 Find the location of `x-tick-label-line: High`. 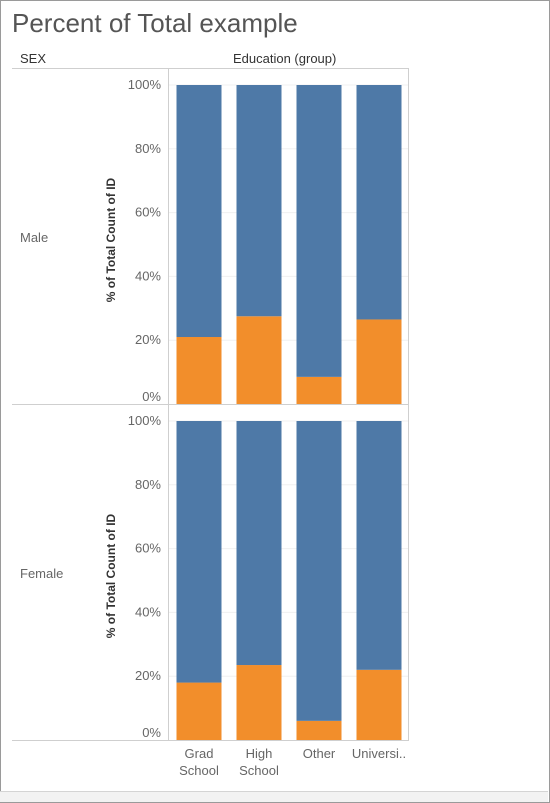

x-tick-label-line: High is located at coordinates (259, 753).